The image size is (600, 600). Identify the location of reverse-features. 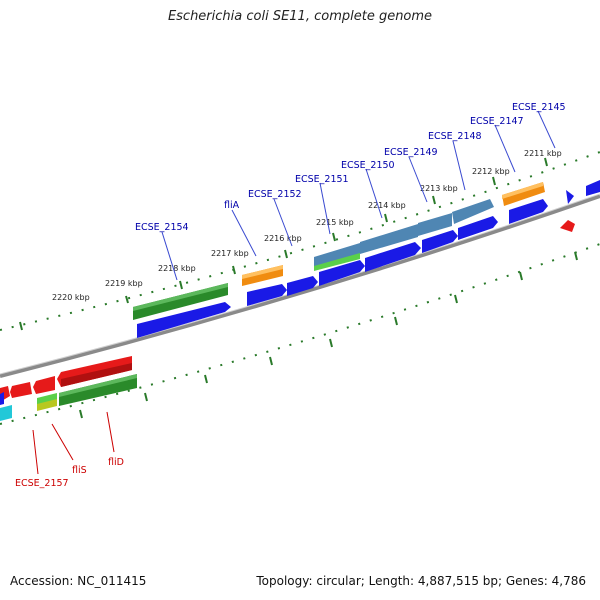
(68, 388).